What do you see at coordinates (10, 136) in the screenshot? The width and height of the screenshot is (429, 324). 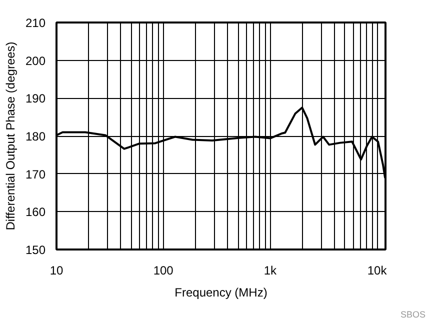 I see `y-axis-title: Differential Output Phase (degrees)` at bounding box center [10, 136].